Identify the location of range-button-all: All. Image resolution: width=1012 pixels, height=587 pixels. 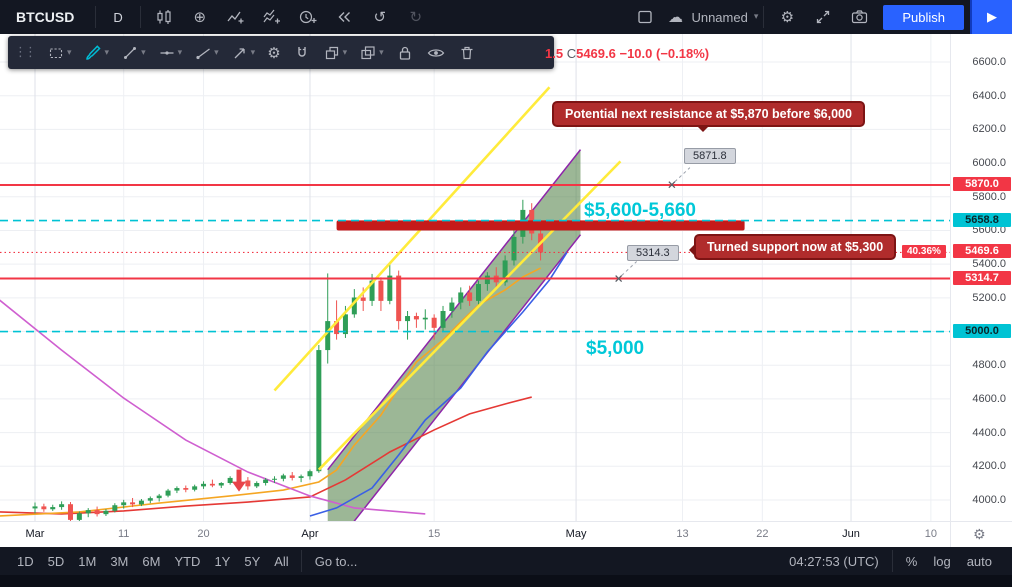
(281, 561).